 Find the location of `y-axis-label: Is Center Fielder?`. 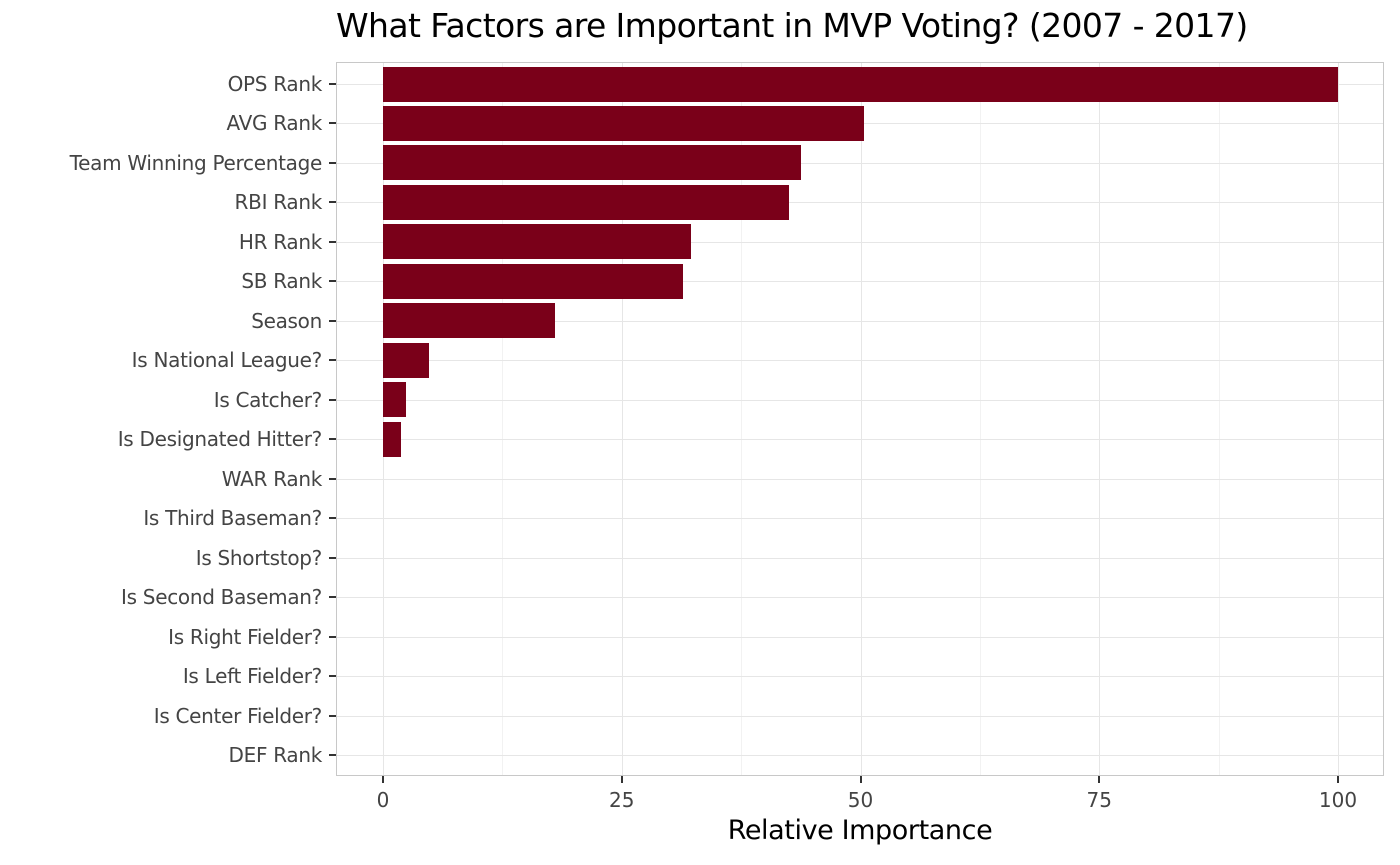

y-axis-label: Is Center Fielder? is located at coordinates (238, 715).